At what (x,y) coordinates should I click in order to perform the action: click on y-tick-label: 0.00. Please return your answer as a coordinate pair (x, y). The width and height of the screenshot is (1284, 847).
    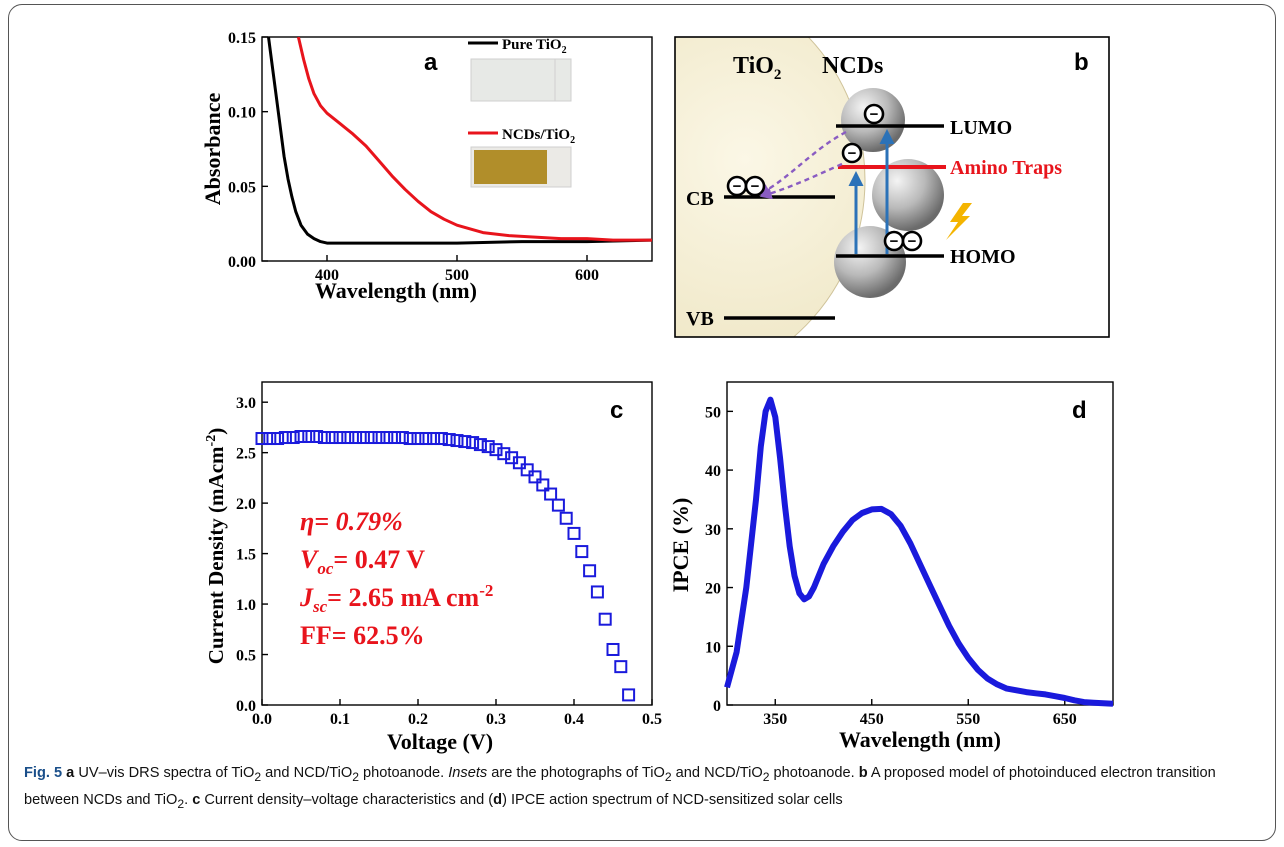
    Looking at the image, I should click on (242, 262).